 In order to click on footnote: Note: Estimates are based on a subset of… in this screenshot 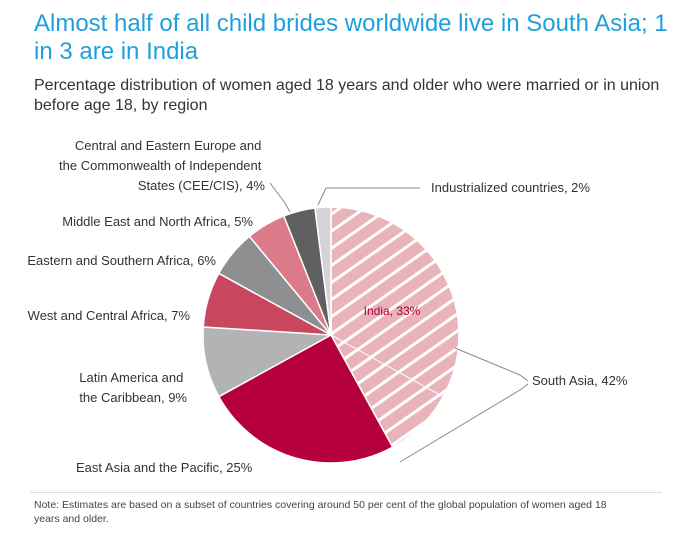, I will do `click(320, 512)`.